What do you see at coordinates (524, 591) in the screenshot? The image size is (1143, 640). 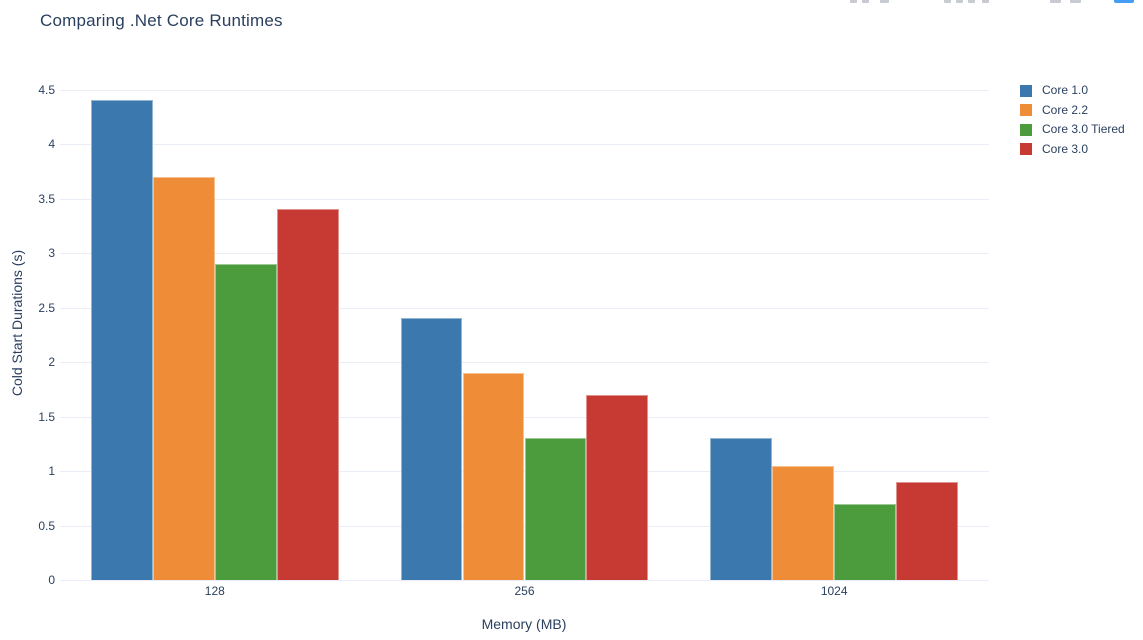 I see `x-tick-label: 256` at bounding box center [524, 591].